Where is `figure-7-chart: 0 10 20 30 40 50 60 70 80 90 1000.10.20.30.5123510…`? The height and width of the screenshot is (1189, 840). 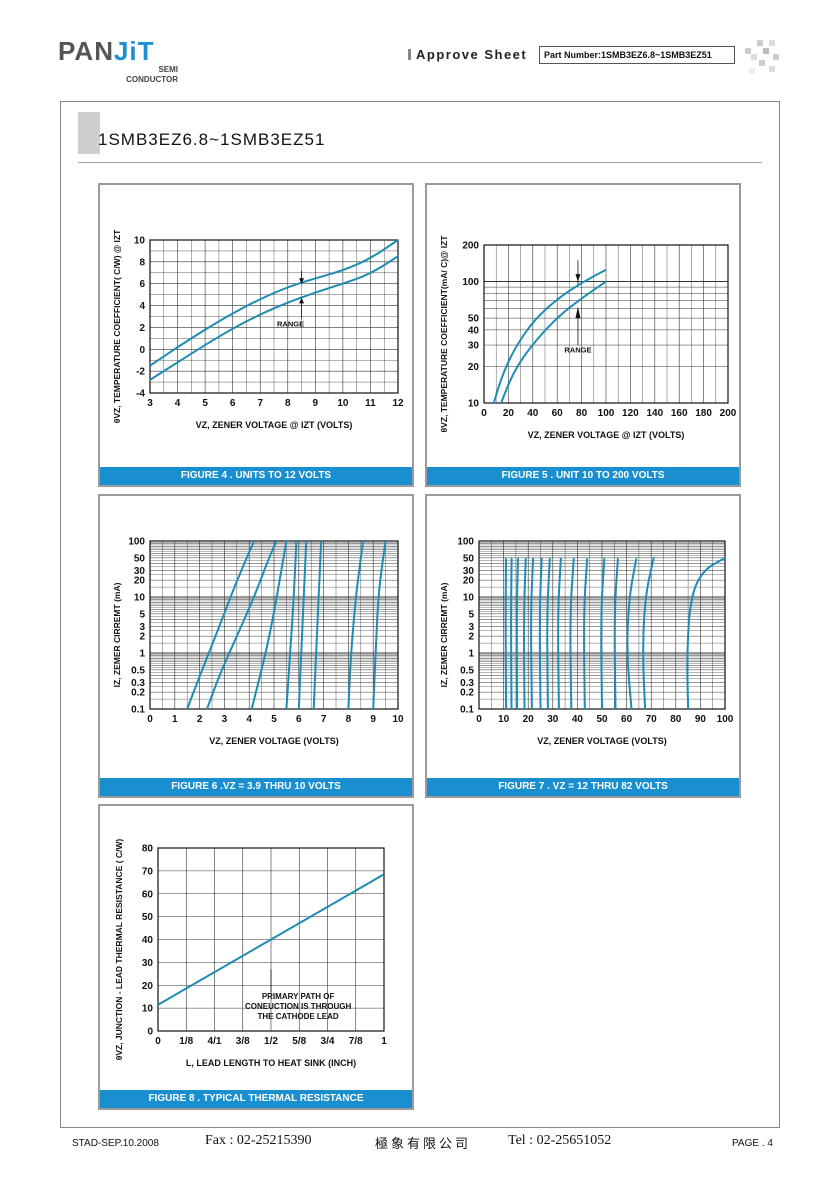
figure-7-chart: 0 10 20 30 40 50 60 70 80 90 1000.10.20.30.5123510… is located at coordinates (586, 642).